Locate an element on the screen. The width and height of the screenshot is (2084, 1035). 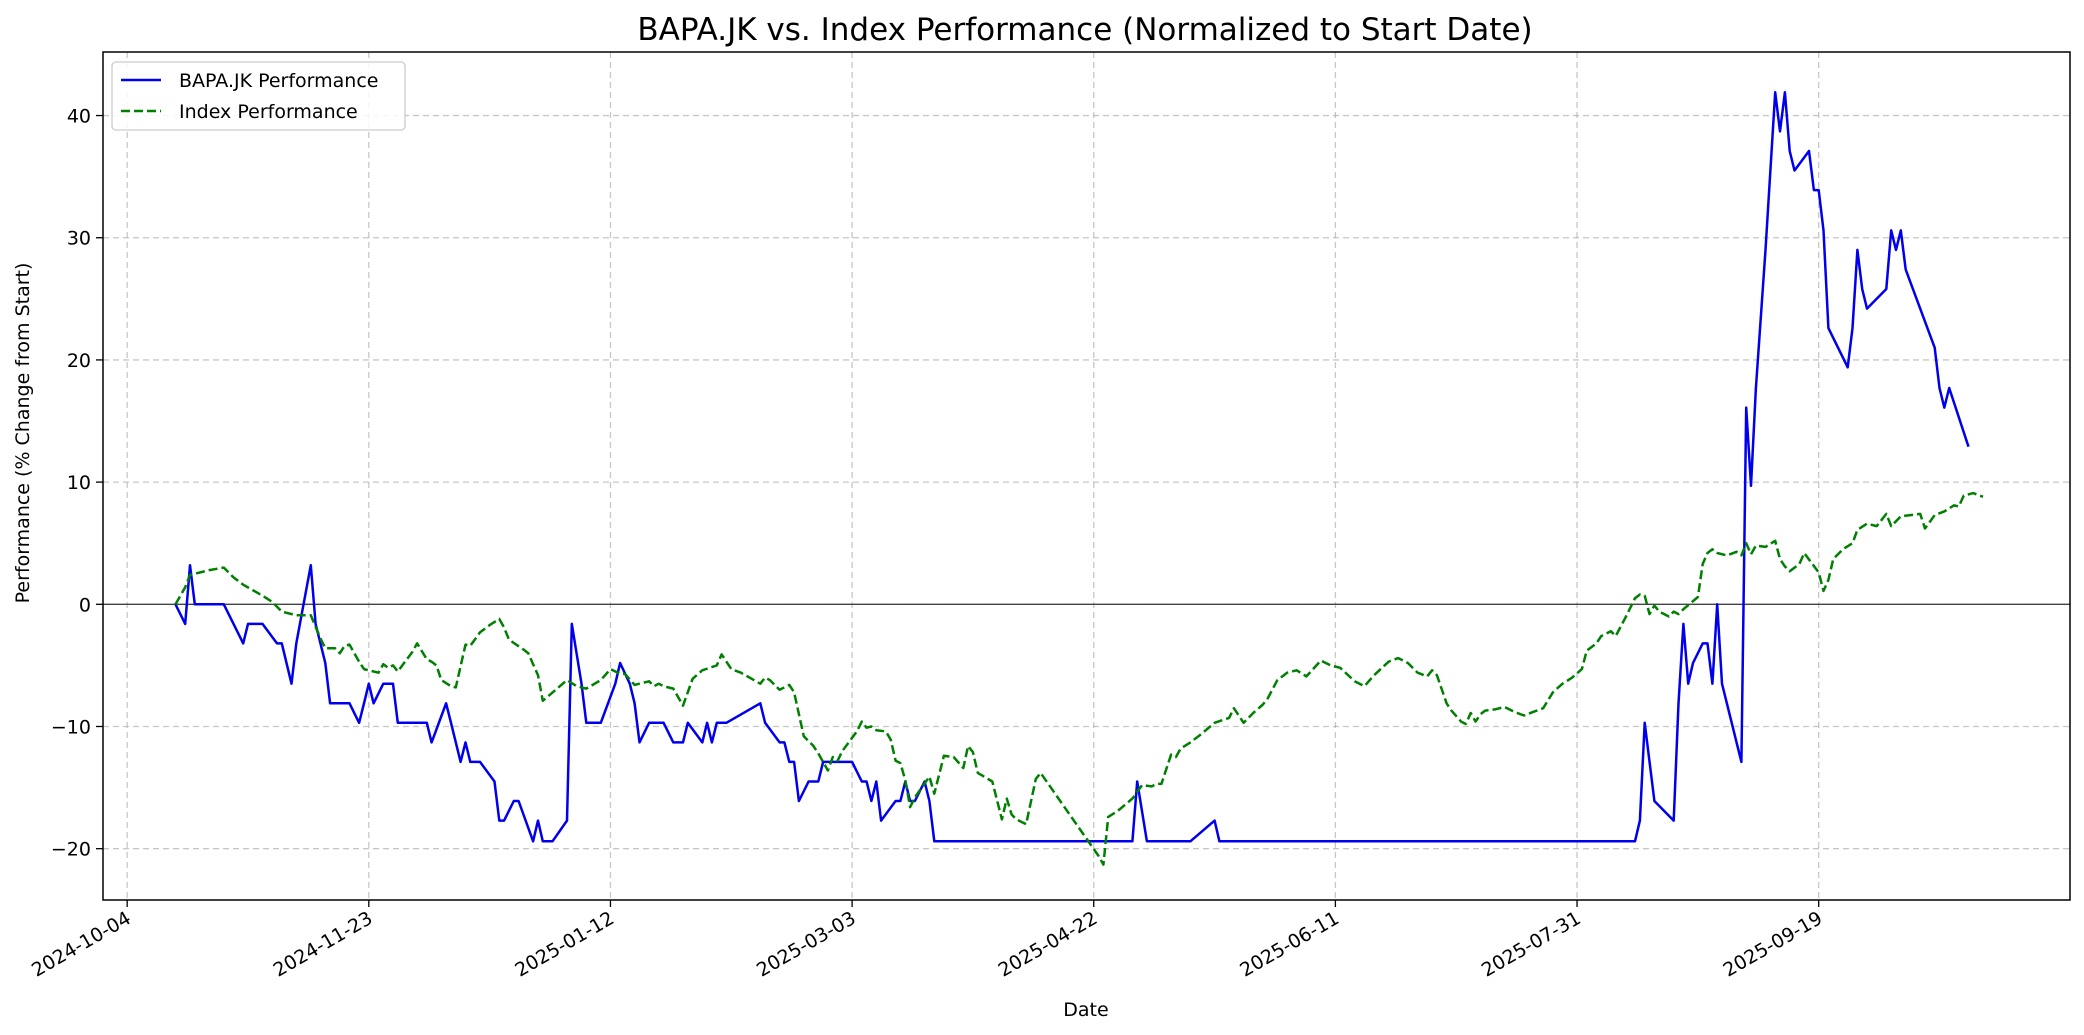
y-tick-label: −10 is located at coordinates (71, 727).